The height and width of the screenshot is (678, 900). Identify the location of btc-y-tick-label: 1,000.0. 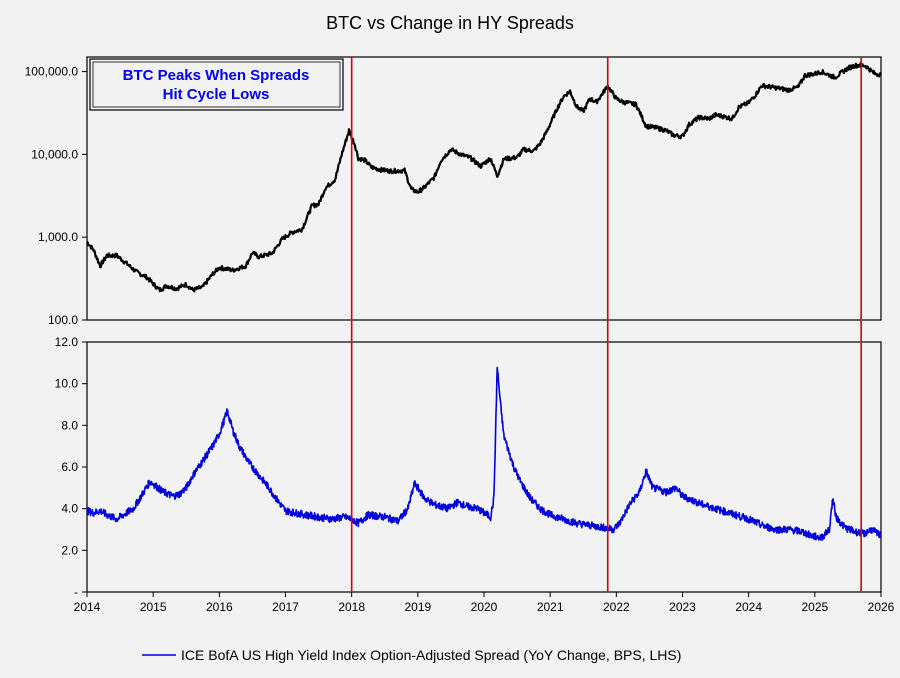
(58, 237).